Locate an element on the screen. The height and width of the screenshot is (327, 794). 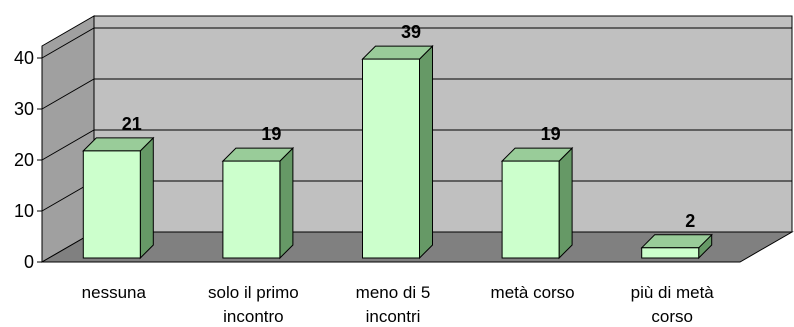
y-tick-label: 20 is located at coordinates (24, 160).